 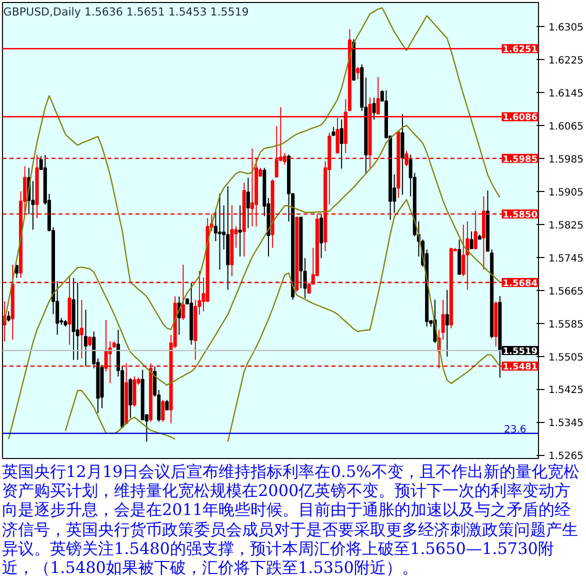 What do you see at coordinates (566, 324) in the screenshot?
I see `y-tick-label: 1.5585` at bounding box center [566, 324].